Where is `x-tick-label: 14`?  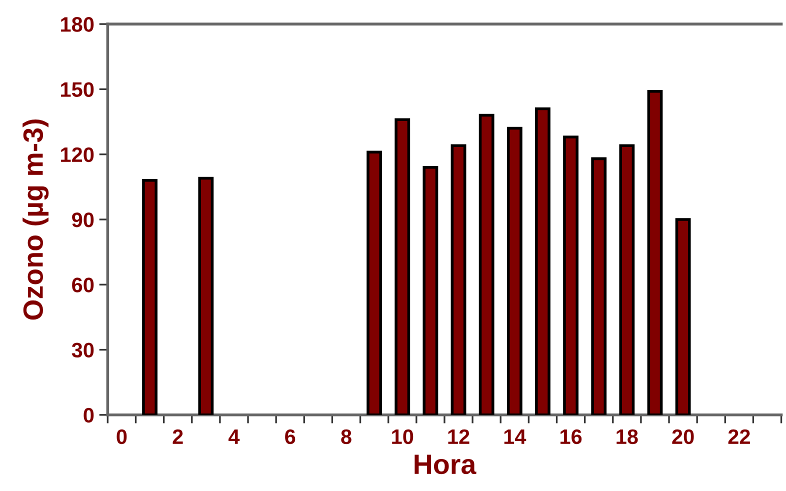 x-tick-label: 14 is located at coordinates (515, 437).